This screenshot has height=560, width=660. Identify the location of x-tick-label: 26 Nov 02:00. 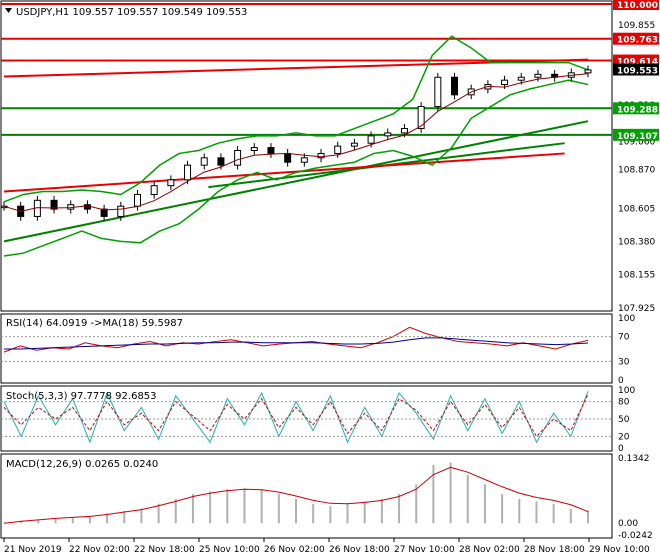
(294, 550).